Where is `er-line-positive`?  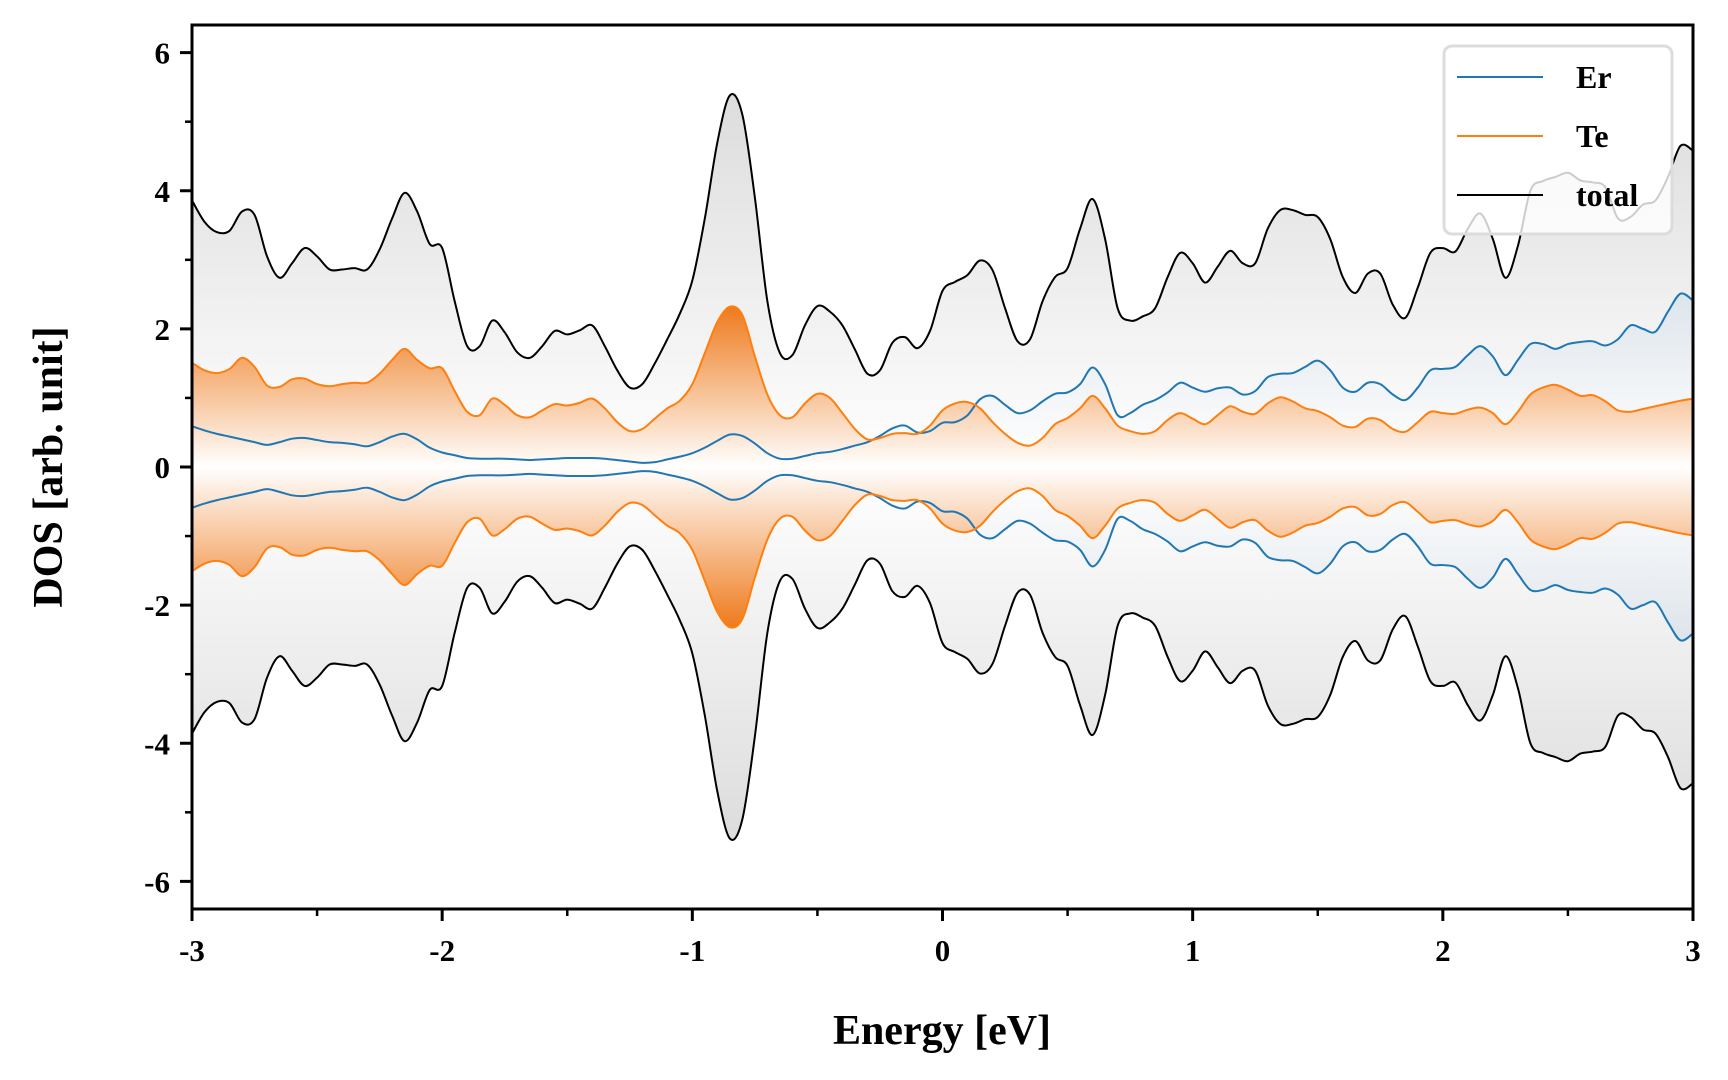
er-line-positive is located at coordinates (942, 378).